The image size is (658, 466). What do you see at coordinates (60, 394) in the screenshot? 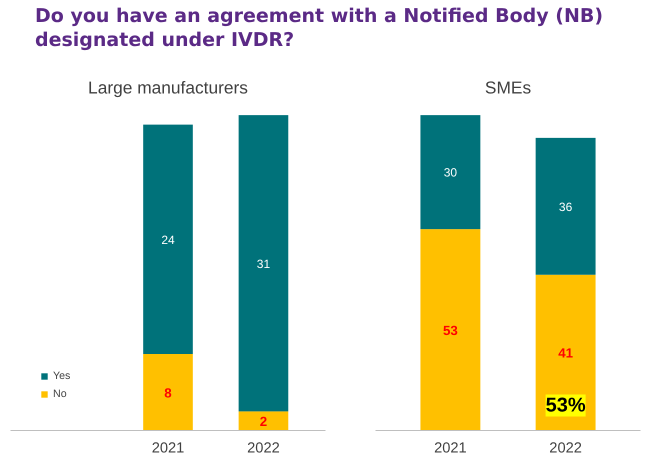
I see `legend-label: No` at bounding box center [60, 394].